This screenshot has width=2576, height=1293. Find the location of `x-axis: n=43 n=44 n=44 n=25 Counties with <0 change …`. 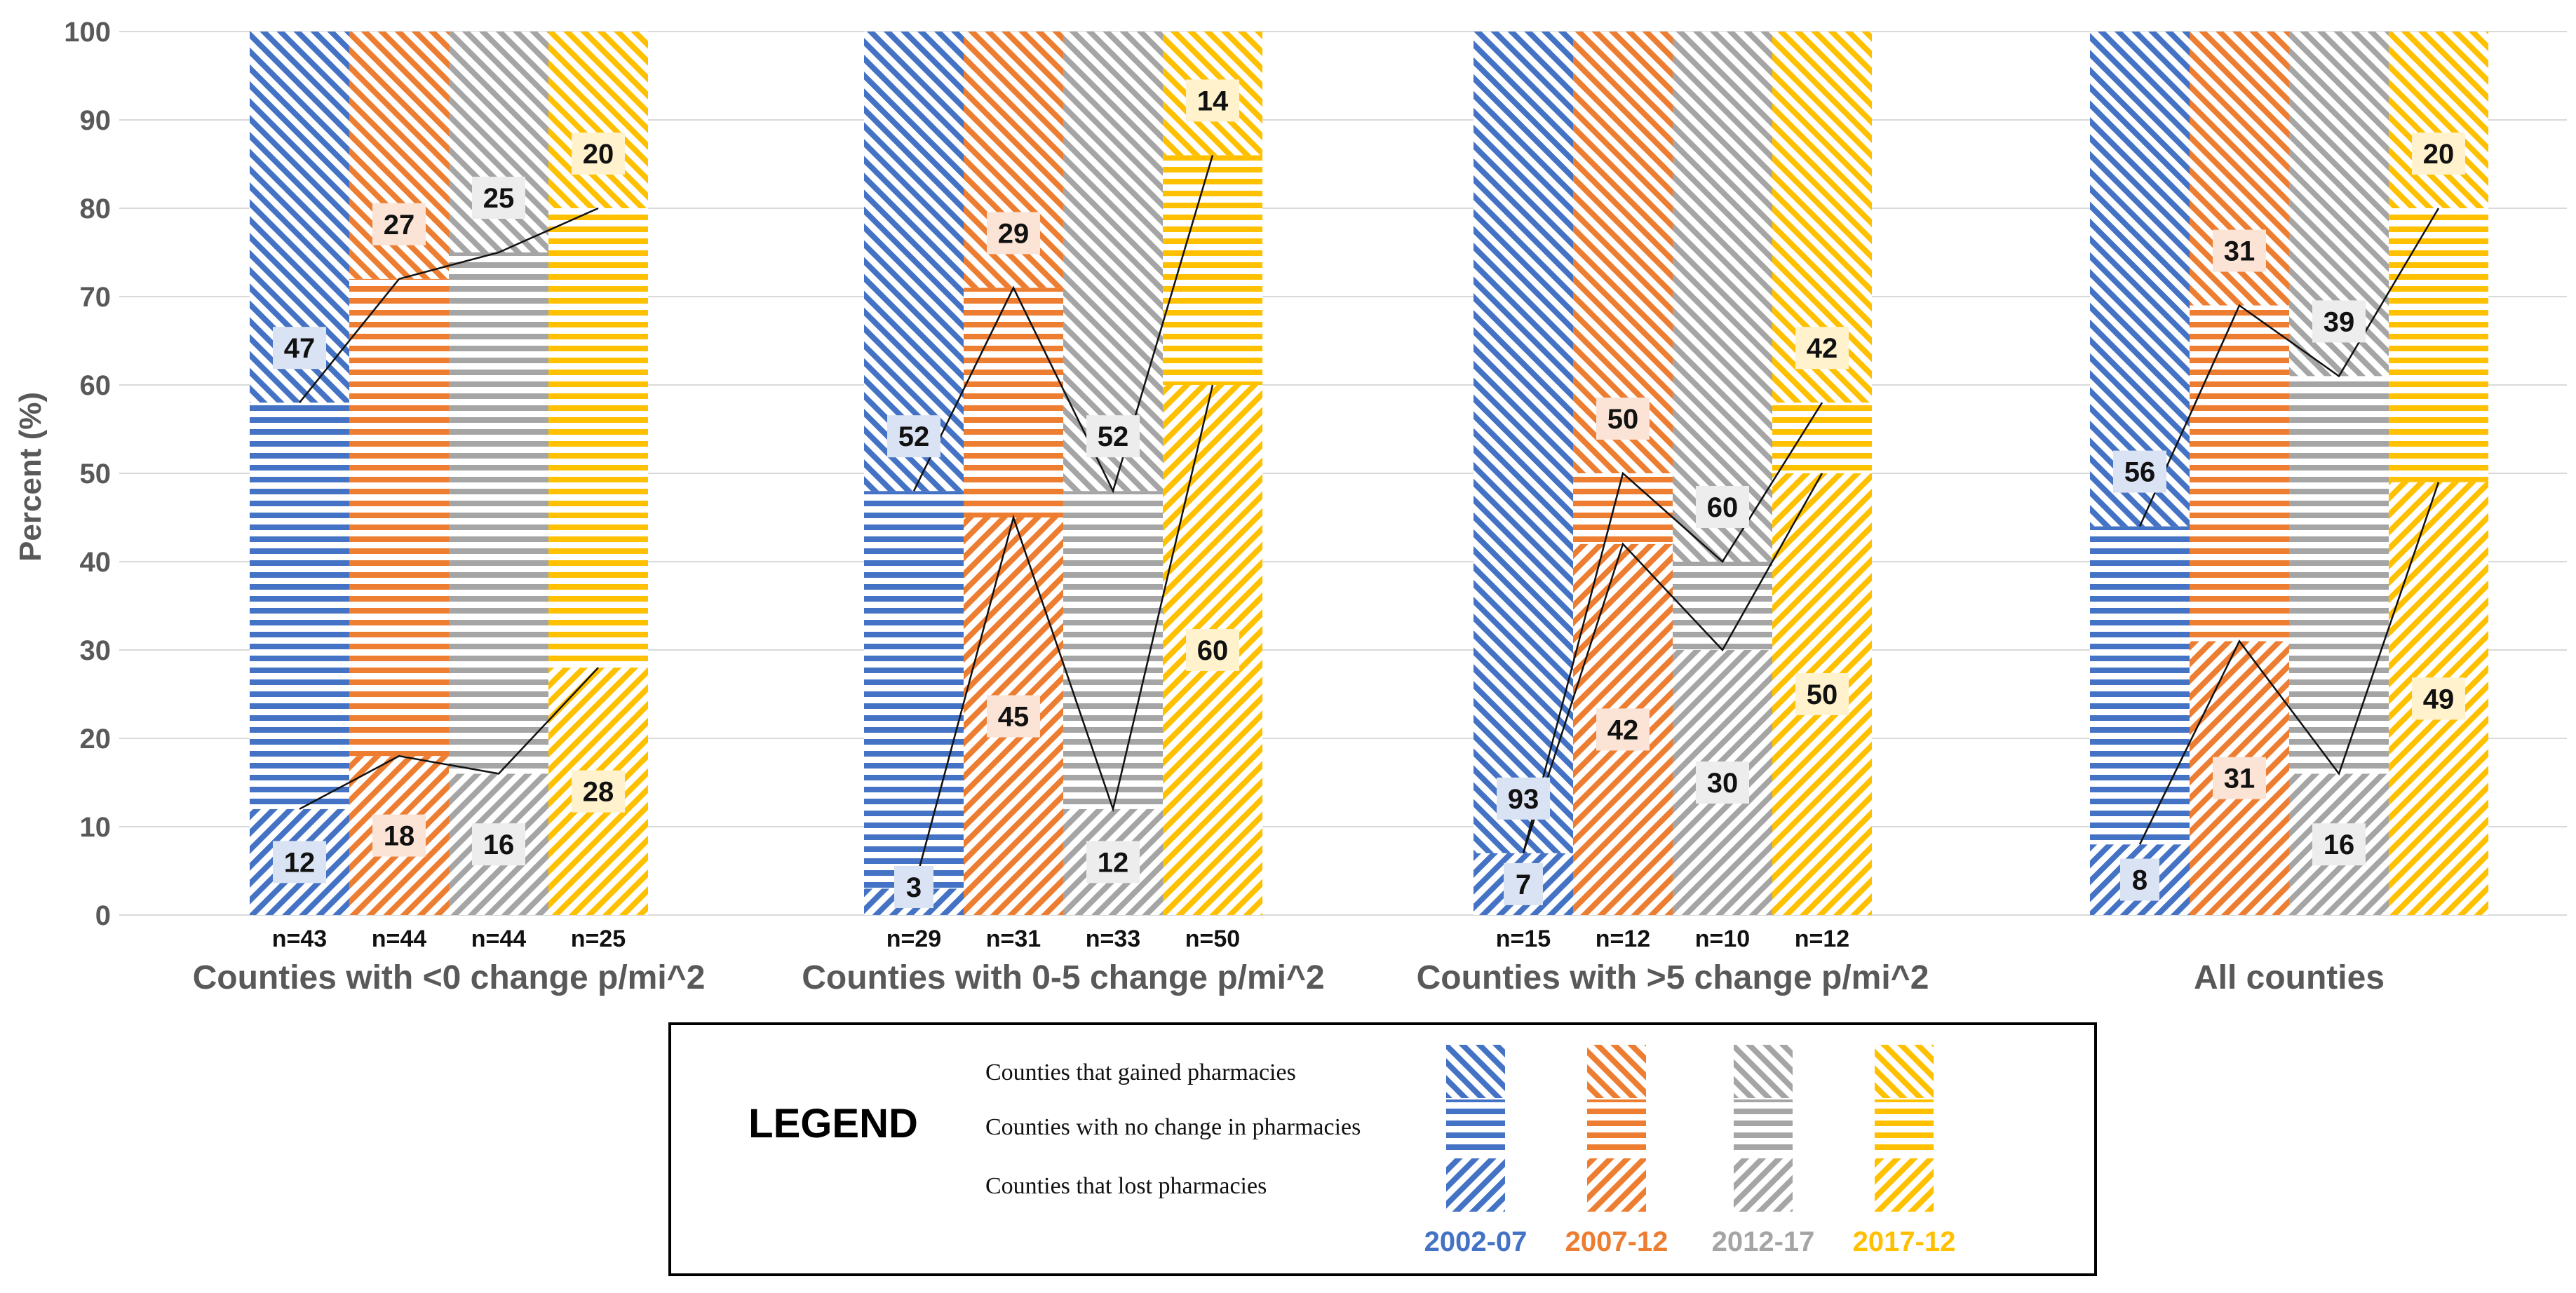

x-axis: n=43 n=44 n=44 n=25 Counties with <0 change … is located at coordinates (1289, 961).